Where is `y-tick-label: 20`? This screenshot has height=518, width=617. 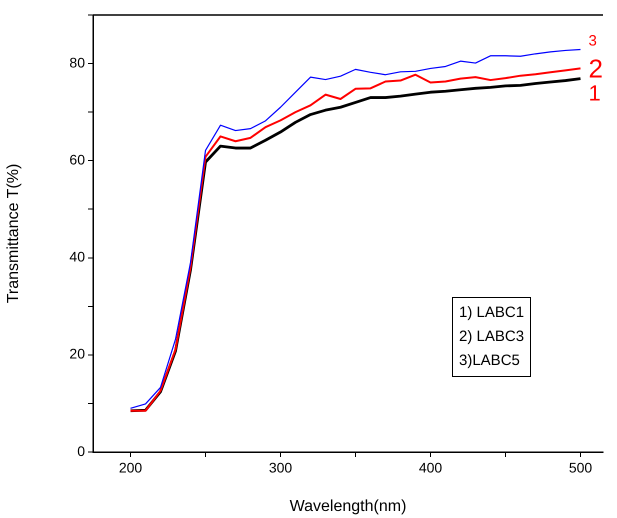
y-tick-label: 20 is located at coordinates (77, 354).